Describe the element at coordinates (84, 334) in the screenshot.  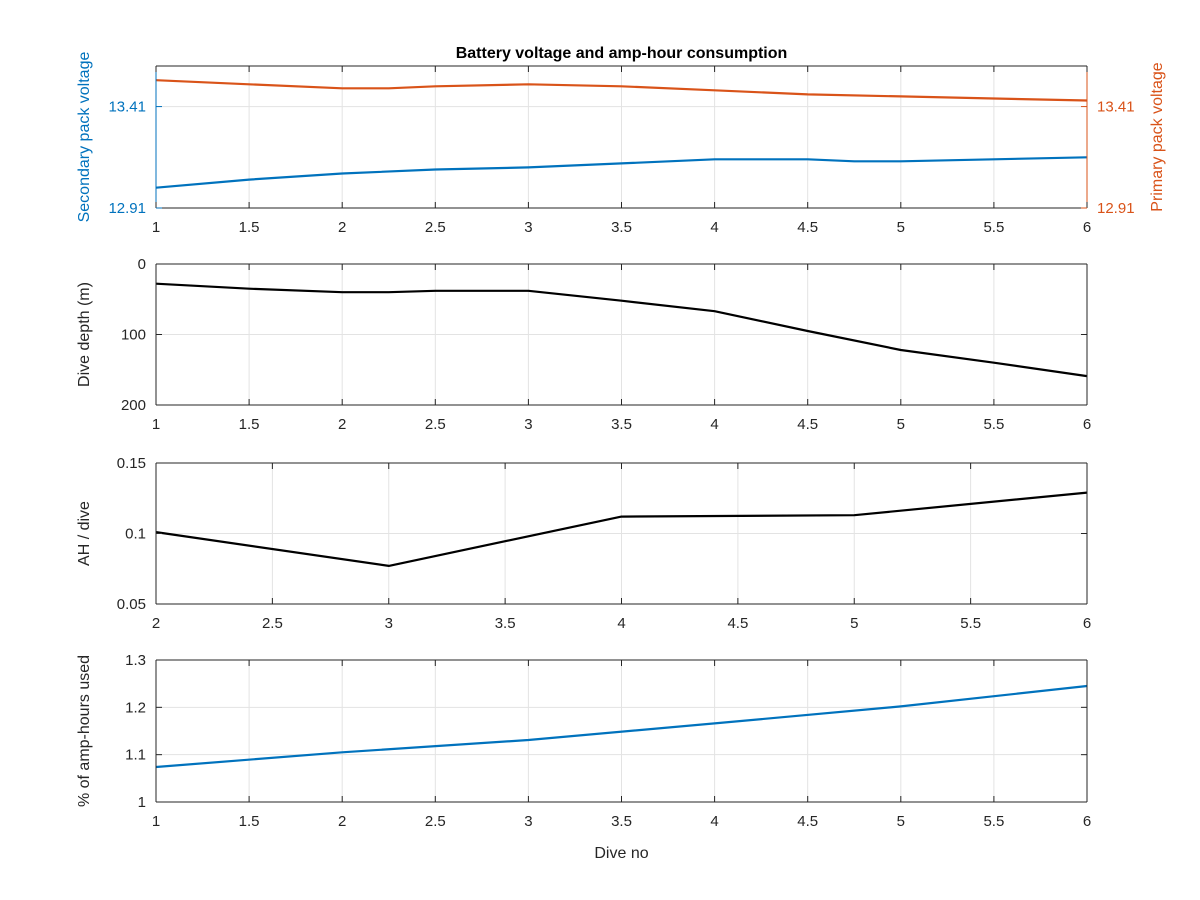
I see `y-axis-label: Dive depth (m)` at that location.